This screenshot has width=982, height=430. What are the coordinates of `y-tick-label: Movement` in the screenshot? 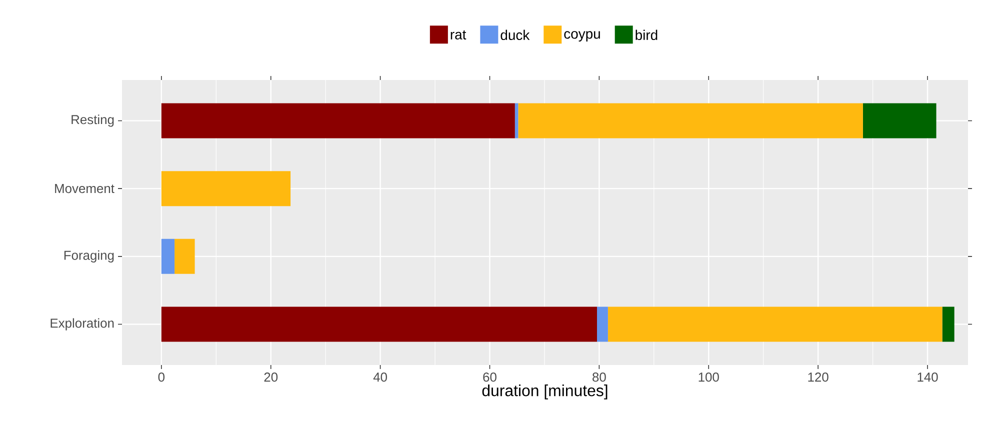 It's located at (84, 189).